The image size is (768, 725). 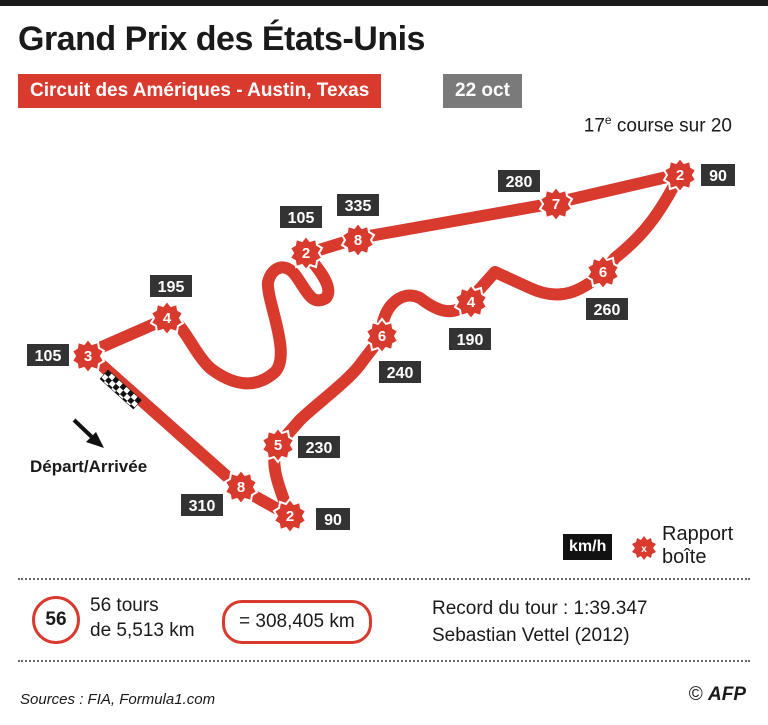 What do you see at coordinates (384, 3) in the screenshot?
I see `top-rule` at bounding box center [384, 3].